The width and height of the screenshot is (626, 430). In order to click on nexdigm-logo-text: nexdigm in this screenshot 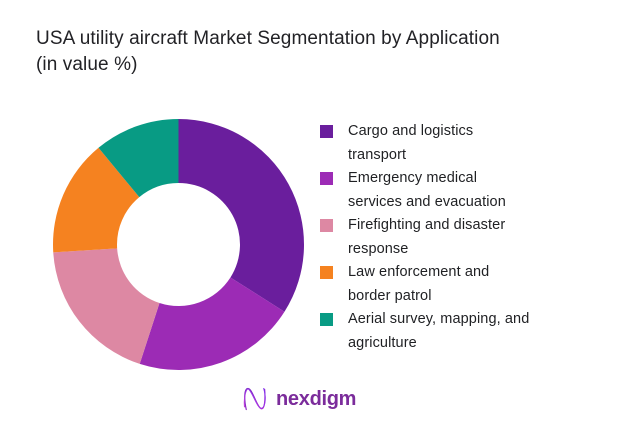, I will do `click(316, 398)`.